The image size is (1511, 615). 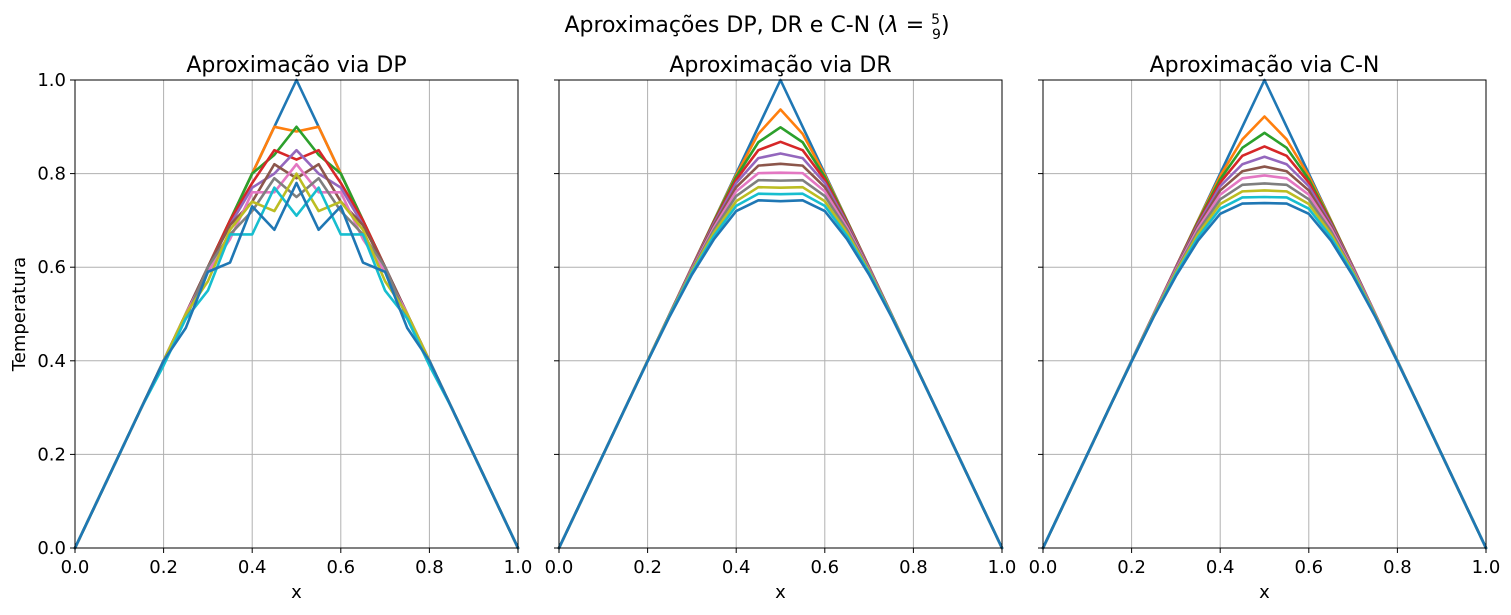 What do you see at coordinates (935, 20) in the screenshot?
I see `suptitle-frac-num: 5` at bounding box center [935, 20].